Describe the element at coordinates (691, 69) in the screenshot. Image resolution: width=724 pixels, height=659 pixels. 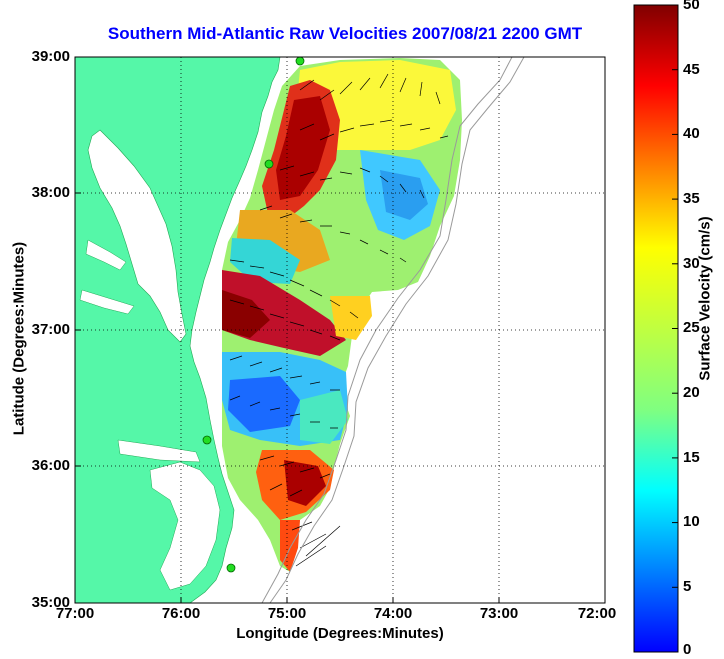
I see `colorbar-tick-label: 45` at that location.